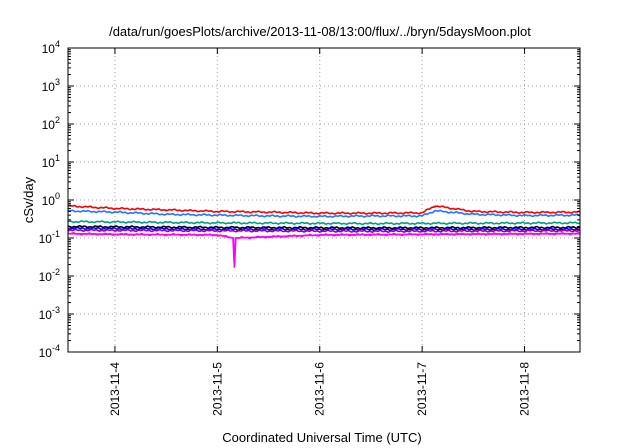  What do you see at coordinates (320, 389) in the screenshot?
I see `x-tick-label: 2013-11-6` at bounding box center [320, 389].